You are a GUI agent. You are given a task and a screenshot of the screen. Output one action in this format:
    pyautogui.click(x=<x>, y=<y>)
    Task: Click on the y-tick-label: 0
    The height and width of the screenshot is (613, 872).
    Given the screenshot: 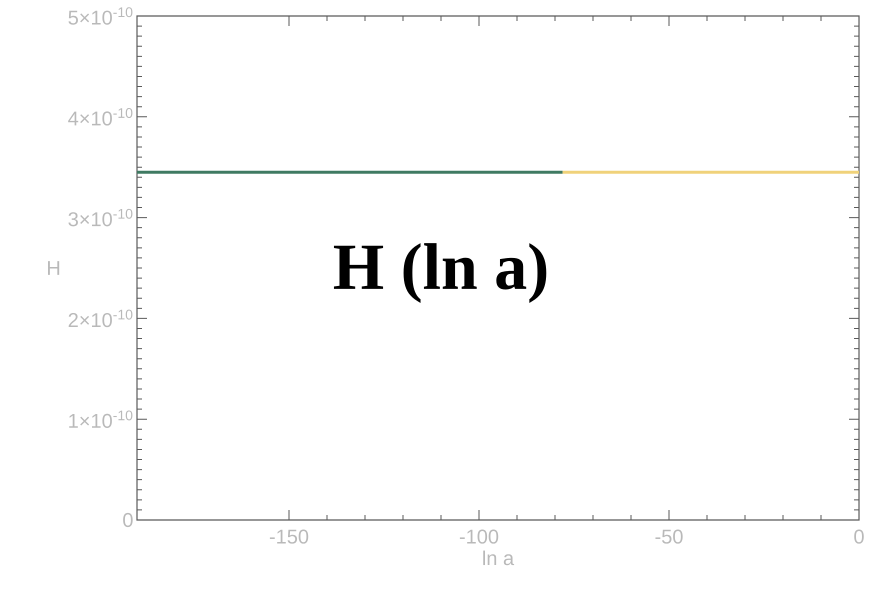 What is the action you would take?
    pyautogui.click(x=128, y=520)
    